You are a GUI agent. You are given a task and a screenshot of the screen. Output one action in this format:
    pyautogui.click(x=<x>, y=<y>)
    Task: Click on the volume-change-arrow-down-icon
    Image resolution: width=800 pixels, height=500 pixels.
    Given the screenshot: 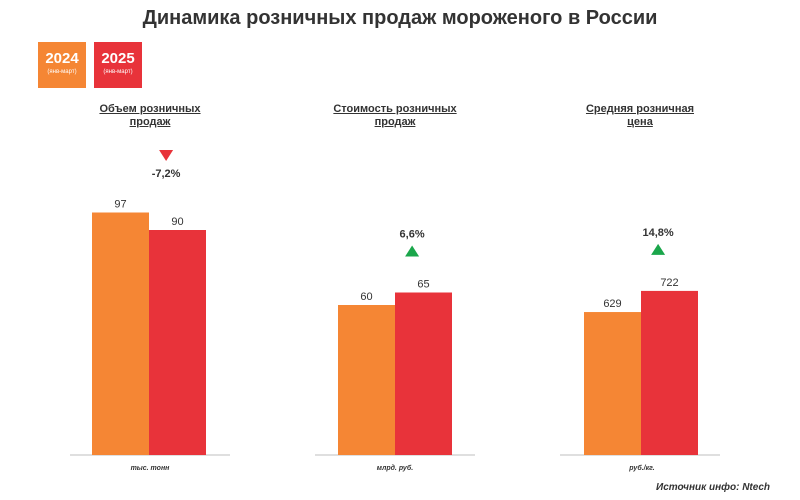 What is the action you would take?
    pyautogui.click(x=166, y=155)
    